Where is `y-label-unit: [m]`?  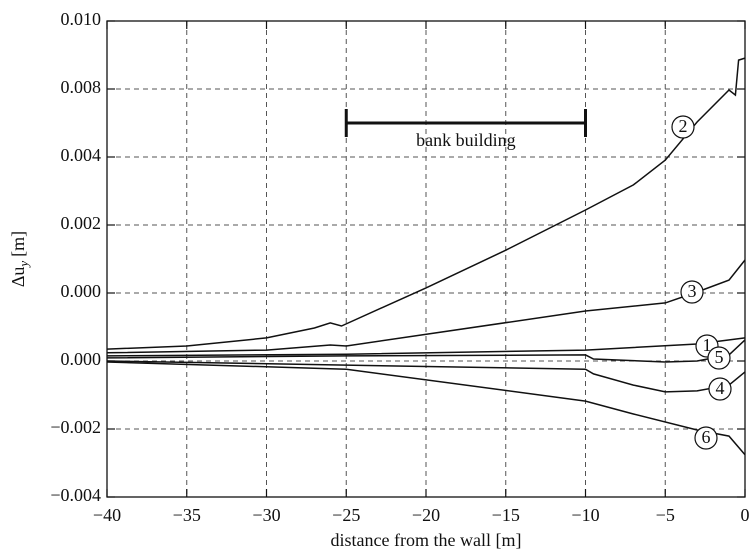 y-label-unit: [m] is located at coordinates (18, 244).